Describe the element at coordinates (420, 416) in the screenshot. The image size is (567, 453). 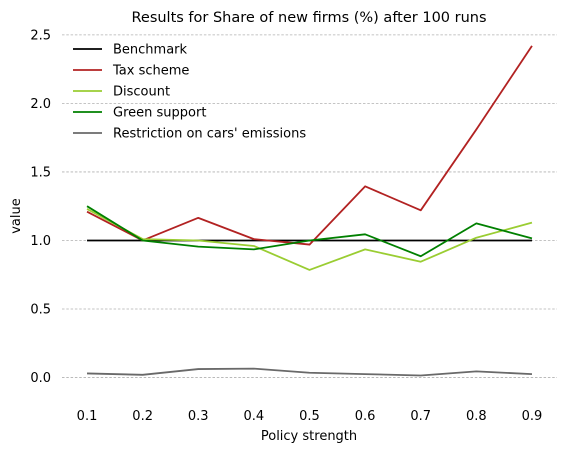
I see `x-tick-label: 0.7` at that location.